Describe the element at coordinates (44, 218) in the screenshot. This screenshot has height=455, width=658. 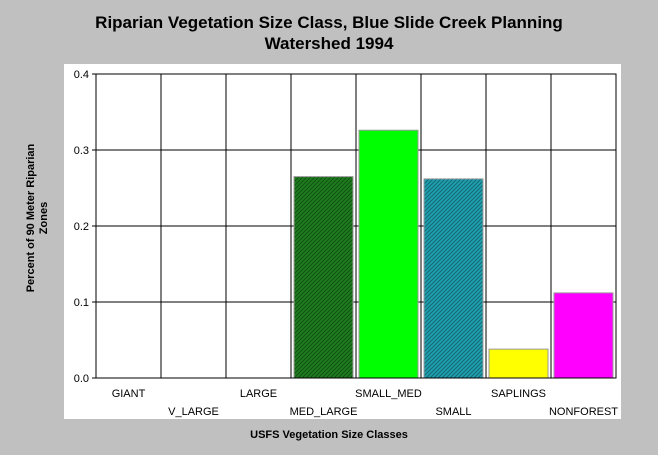
I see `y-axis-label-line-2: Zones` at that location.